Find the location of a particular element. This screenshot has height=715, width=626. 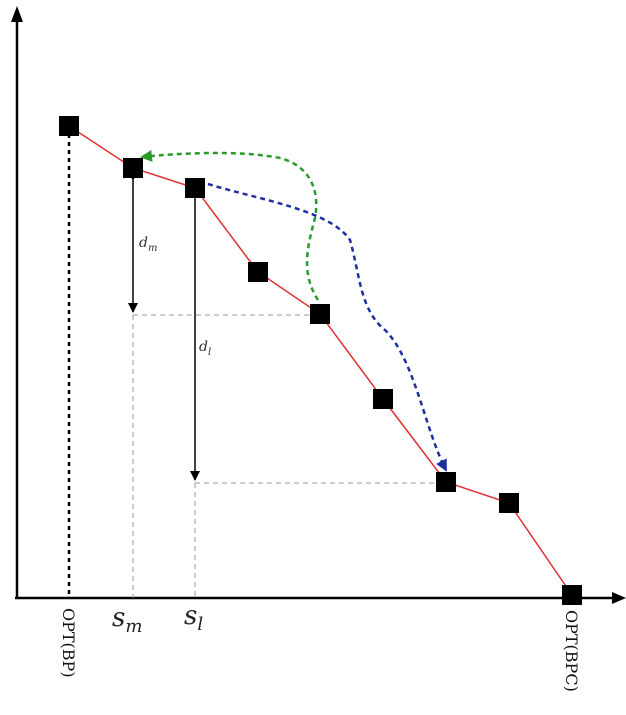

d-l-label: dl is located at coordinates (205, 348).